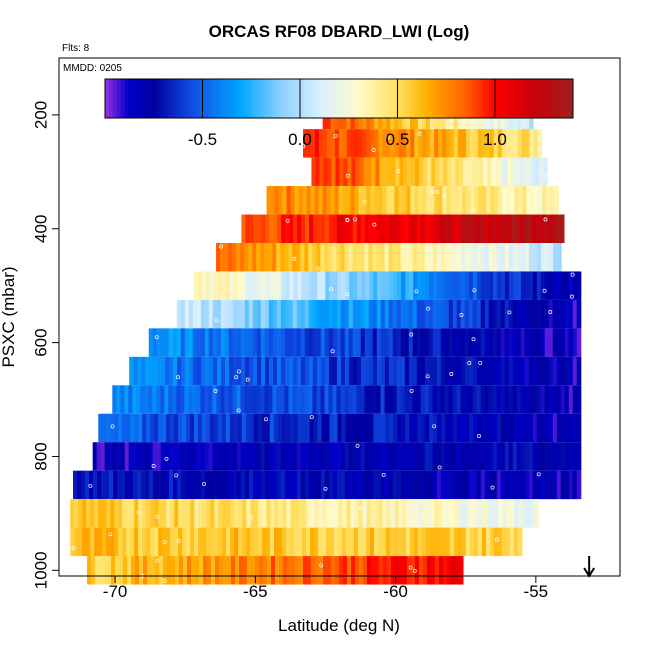 Image resolution: width=650 pixels, height=650 pixels. What do you see at coordinates (40, 456) in the screenshot?
I see `y-tick-label: 800` at bounding box center [40, 456].